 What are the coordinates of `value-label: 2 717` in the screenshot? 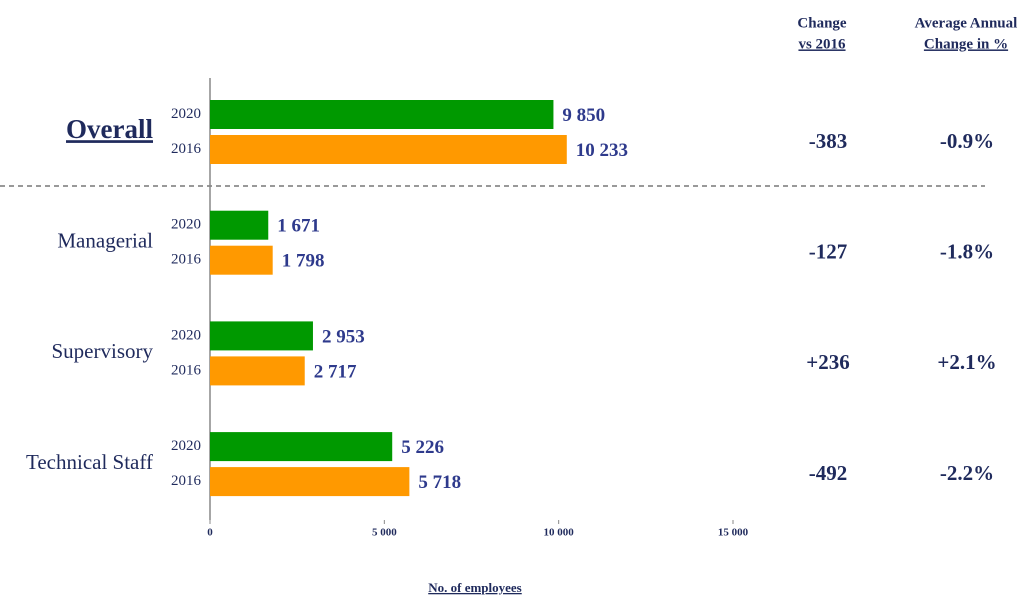 It's located at (335, 371).